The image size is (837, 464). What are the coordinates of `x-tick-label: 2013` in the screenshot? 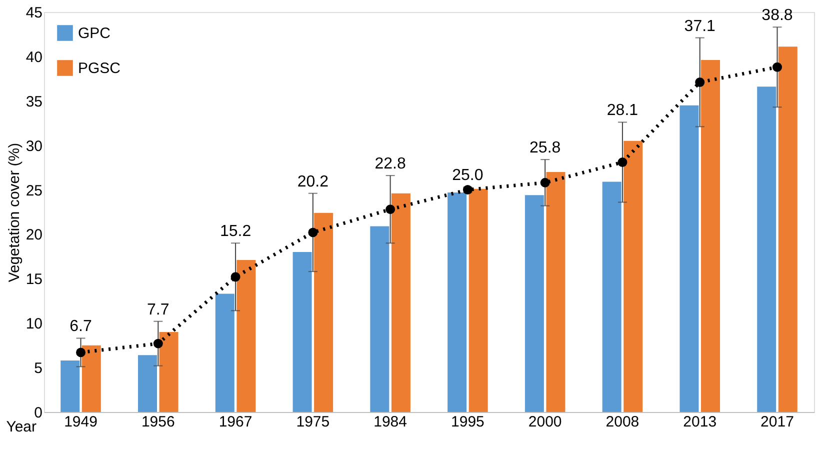 It's located at (700, 422).